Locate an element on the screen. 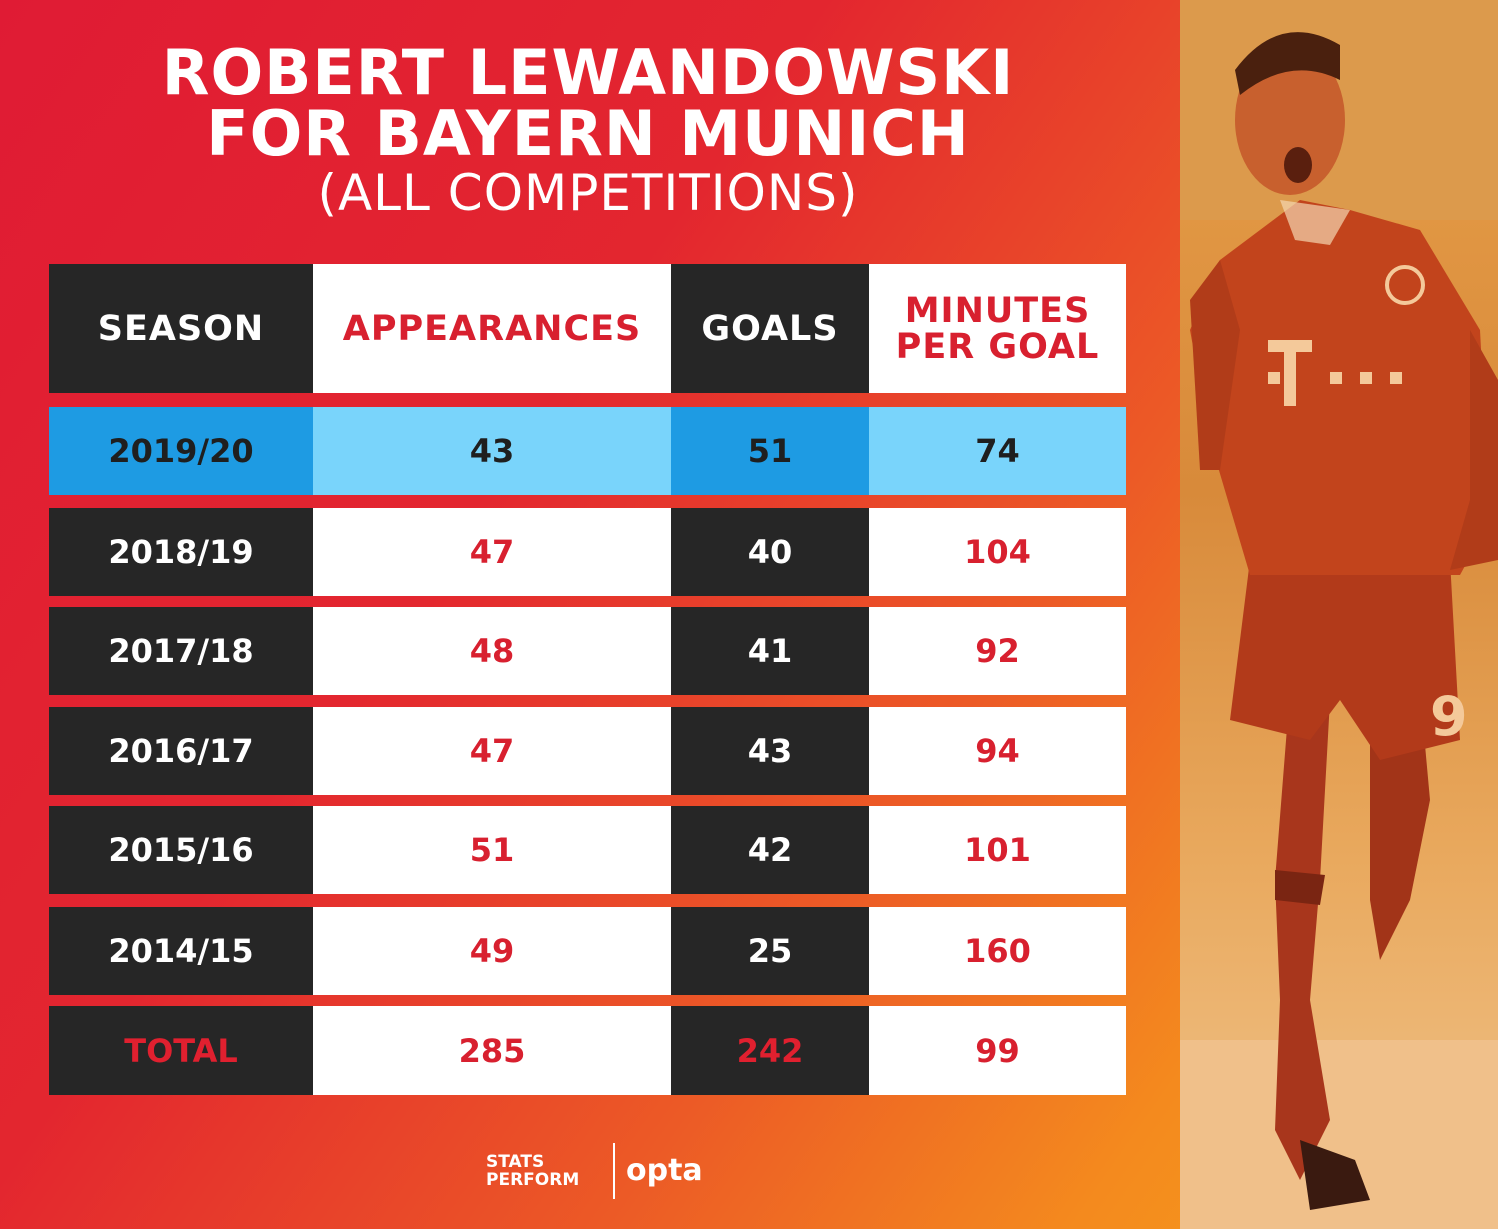  table-total-row: TOTAL 285 242 99 is located at coordinates (587, 1050).